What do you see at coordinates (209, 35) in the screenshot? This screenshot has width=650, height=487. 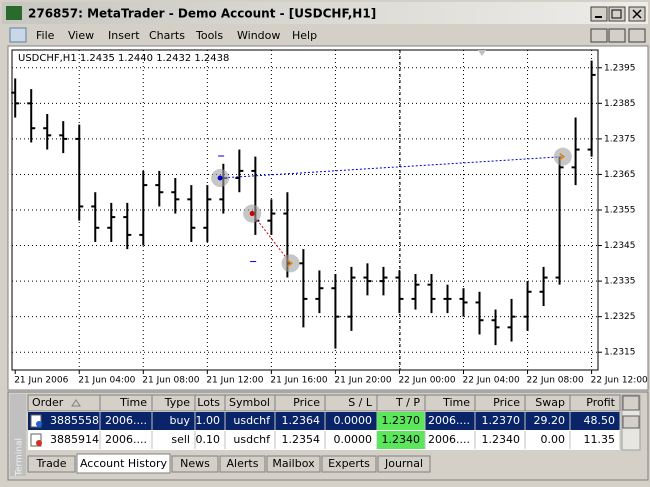 I see `menu-item: Tools` at bounding box center [209, 35].